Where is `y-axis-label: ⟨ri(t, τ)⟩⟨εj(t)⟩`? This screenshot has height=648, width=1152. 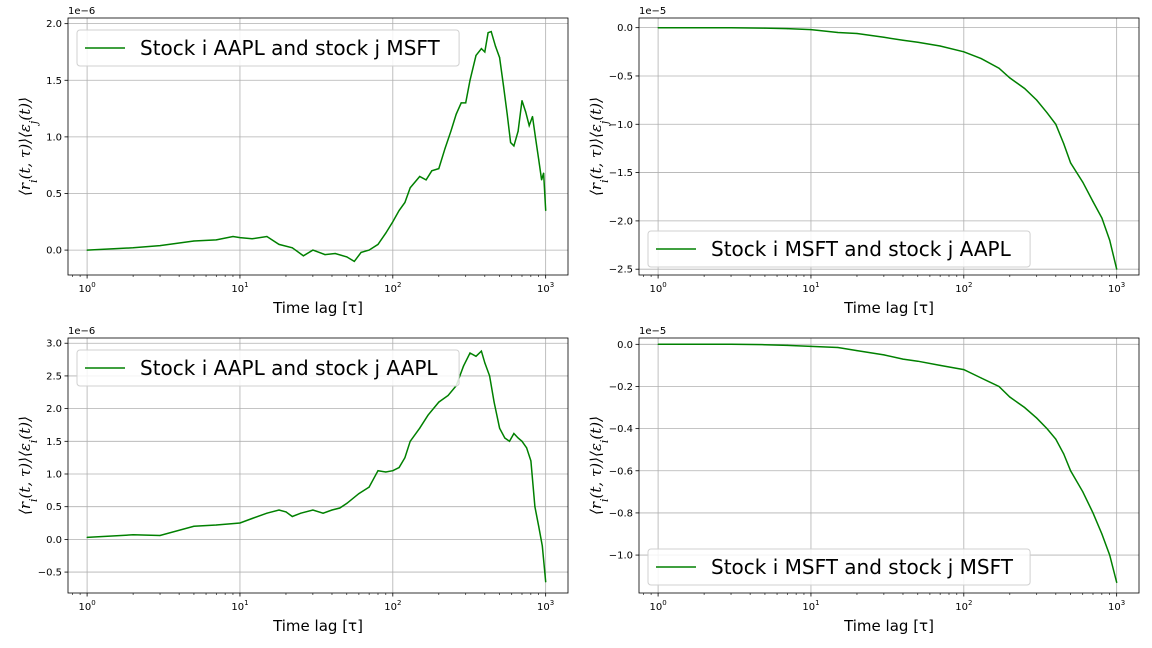
y-axis-label: ⟨ri(t, τ)⟩⟨εj(t)⟩ is located at coordinates (28, 146).